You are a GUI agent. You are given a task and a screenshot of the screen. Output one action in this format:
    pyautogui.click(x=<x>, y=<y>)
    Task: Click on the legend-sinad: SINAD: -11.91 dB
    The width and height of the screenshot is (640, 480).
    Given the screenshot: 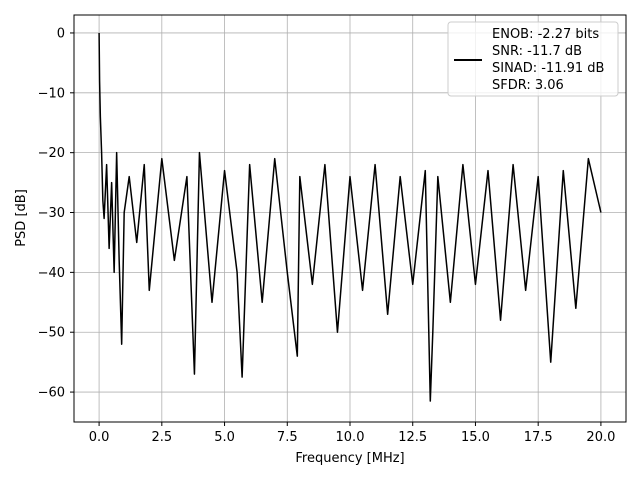 What is the action you would take?
    pyautogui.click(x=548, y=68)
    